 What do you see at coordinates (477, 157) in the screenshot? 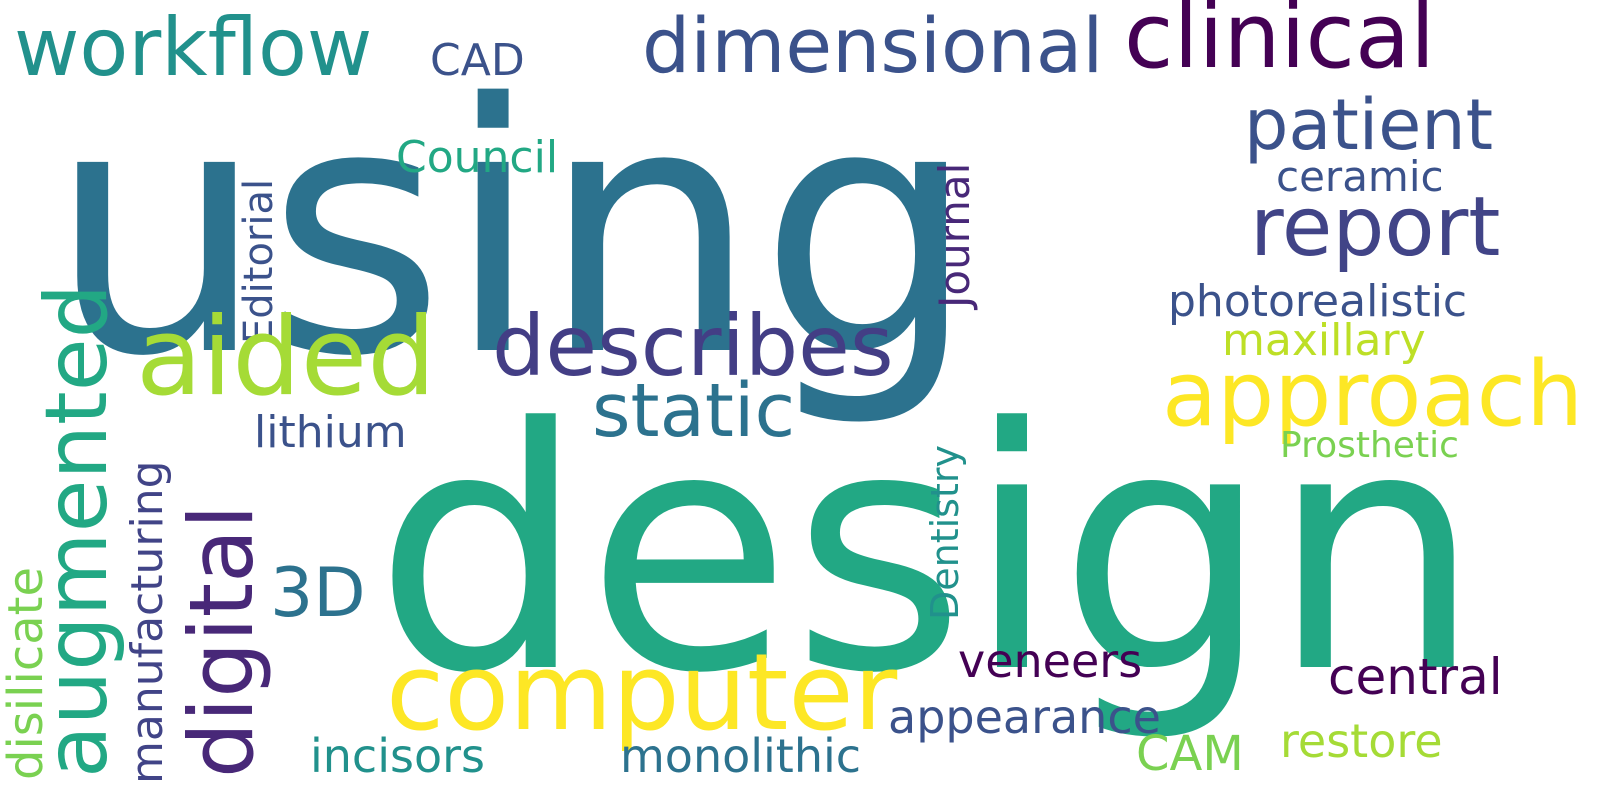
I see `word-council: Council` at bounding box center [477, 157].